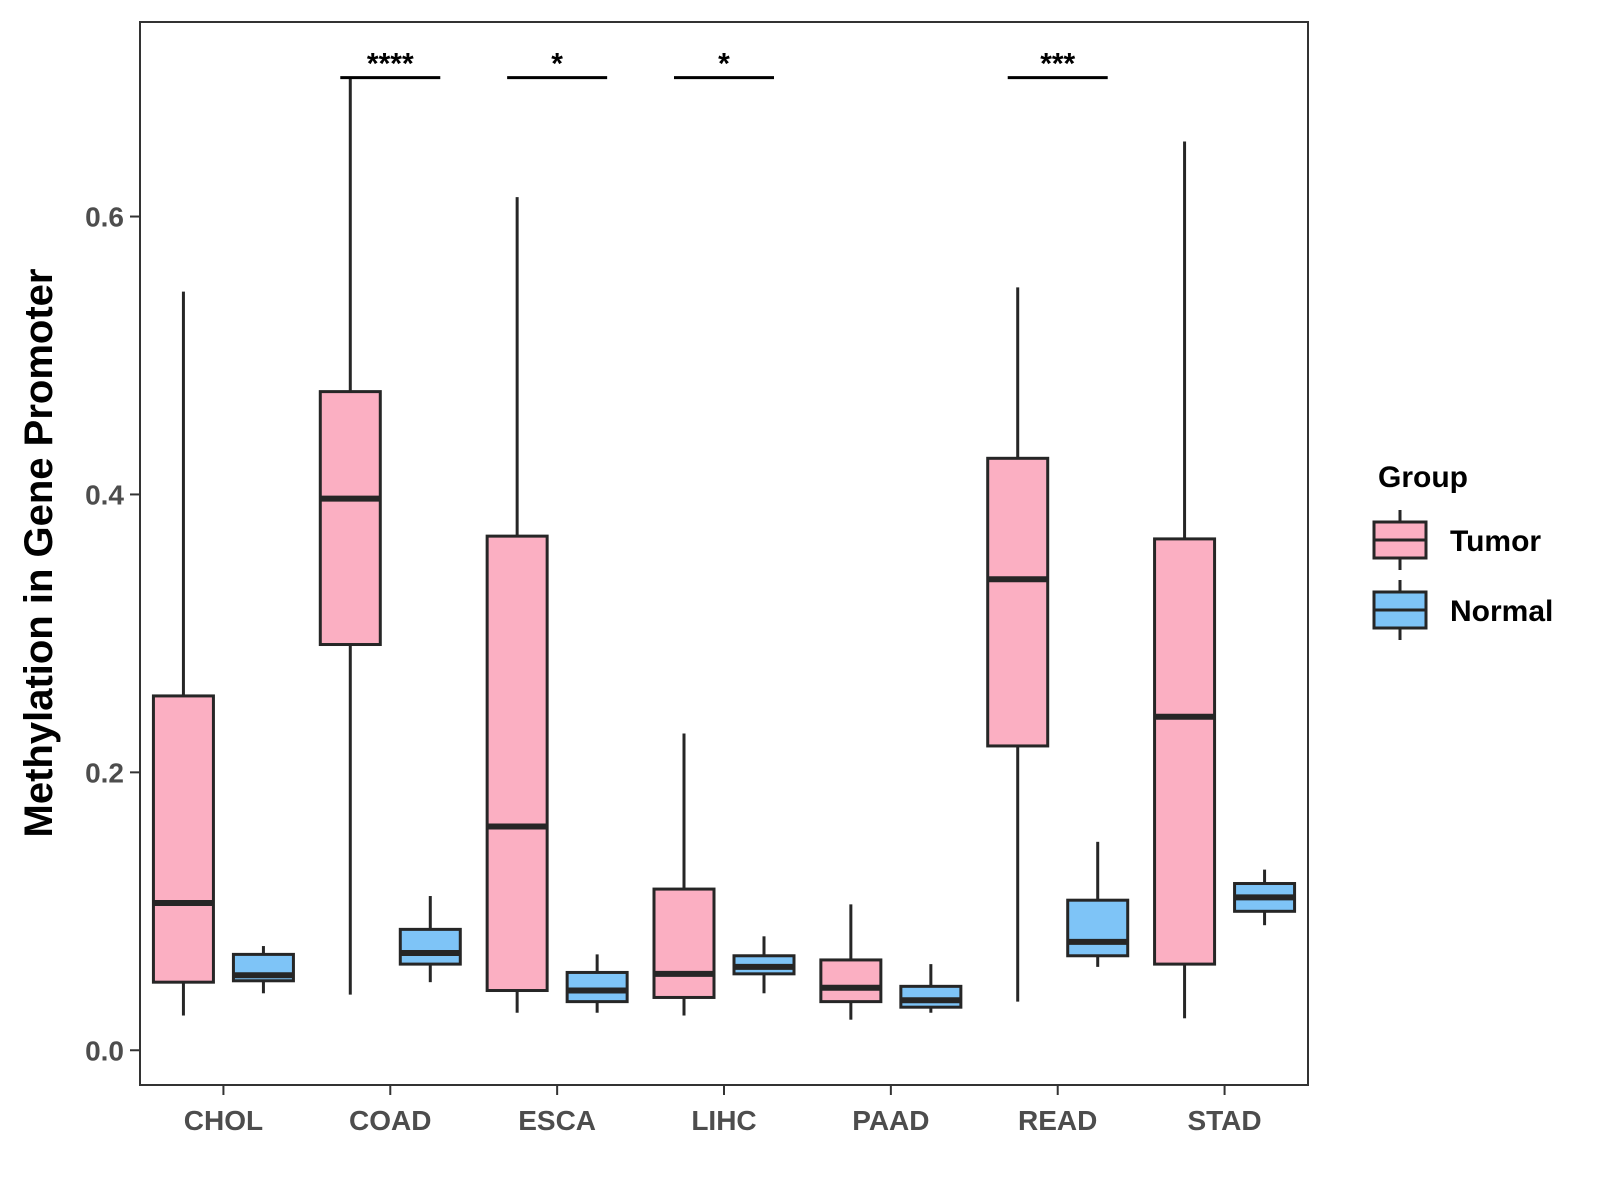 Image resolution: width=1600 pixels, height=1200 pixels. I want to click on significance-label: ****, so click(390, 64).